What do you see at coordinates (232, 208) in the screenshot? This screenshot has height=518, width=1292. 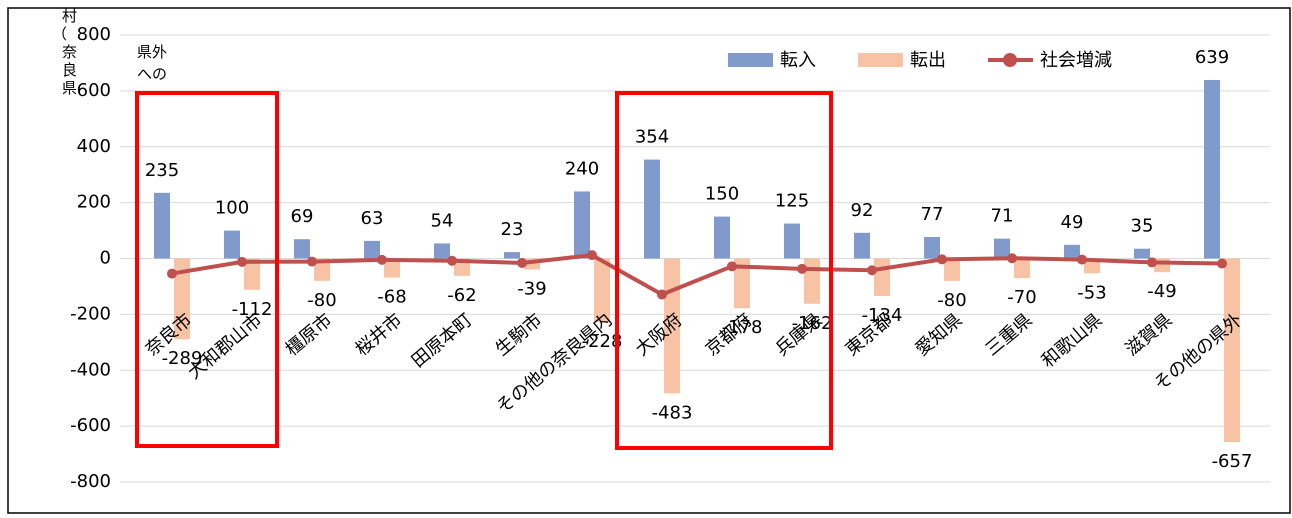 I see `data-label: 100` at bounding box center [232, 208].